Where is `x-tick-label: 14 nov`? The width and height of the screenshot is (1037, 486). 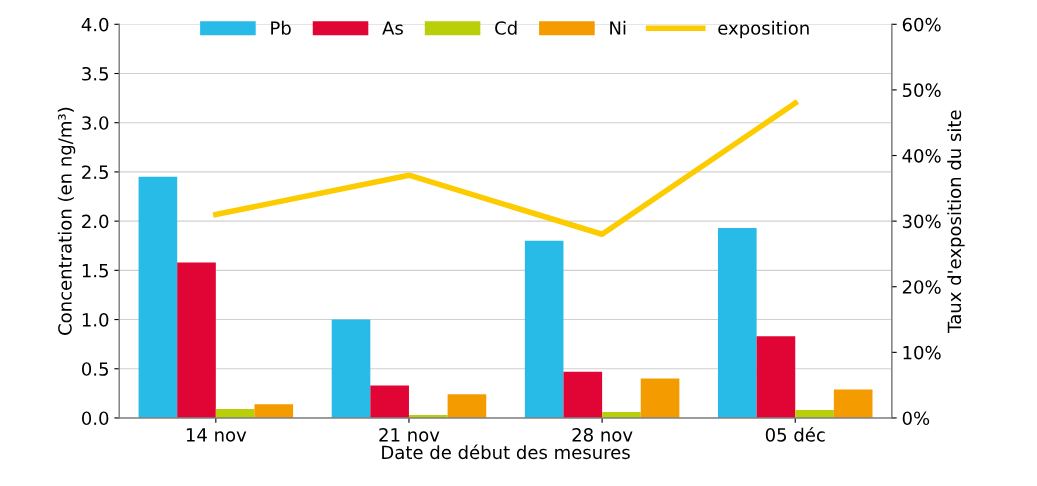
x-tick-label: 14 nov is located at coordinates (216, 435).